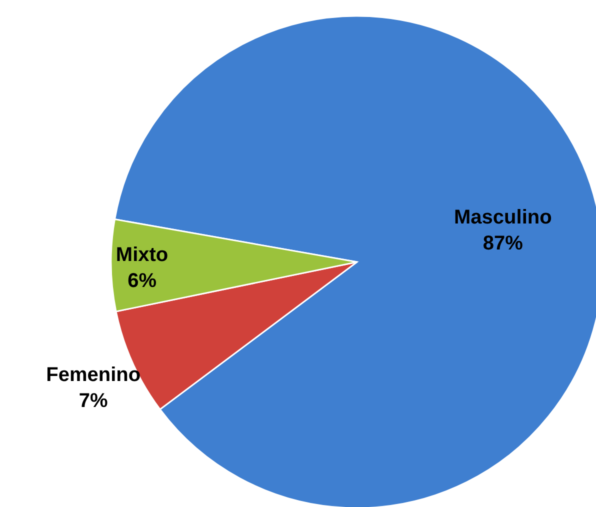  I want to click on slice-label: Femenino, so click(93, 375).